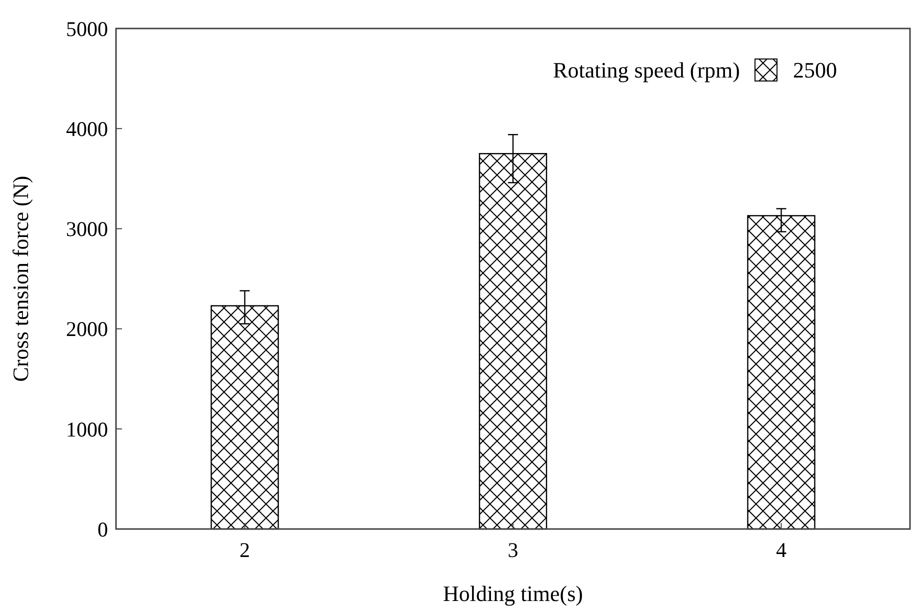 This screenshot has height=610, width=918. I want to click on legend-title: Rotating speed (rpm), so click(646, 70).